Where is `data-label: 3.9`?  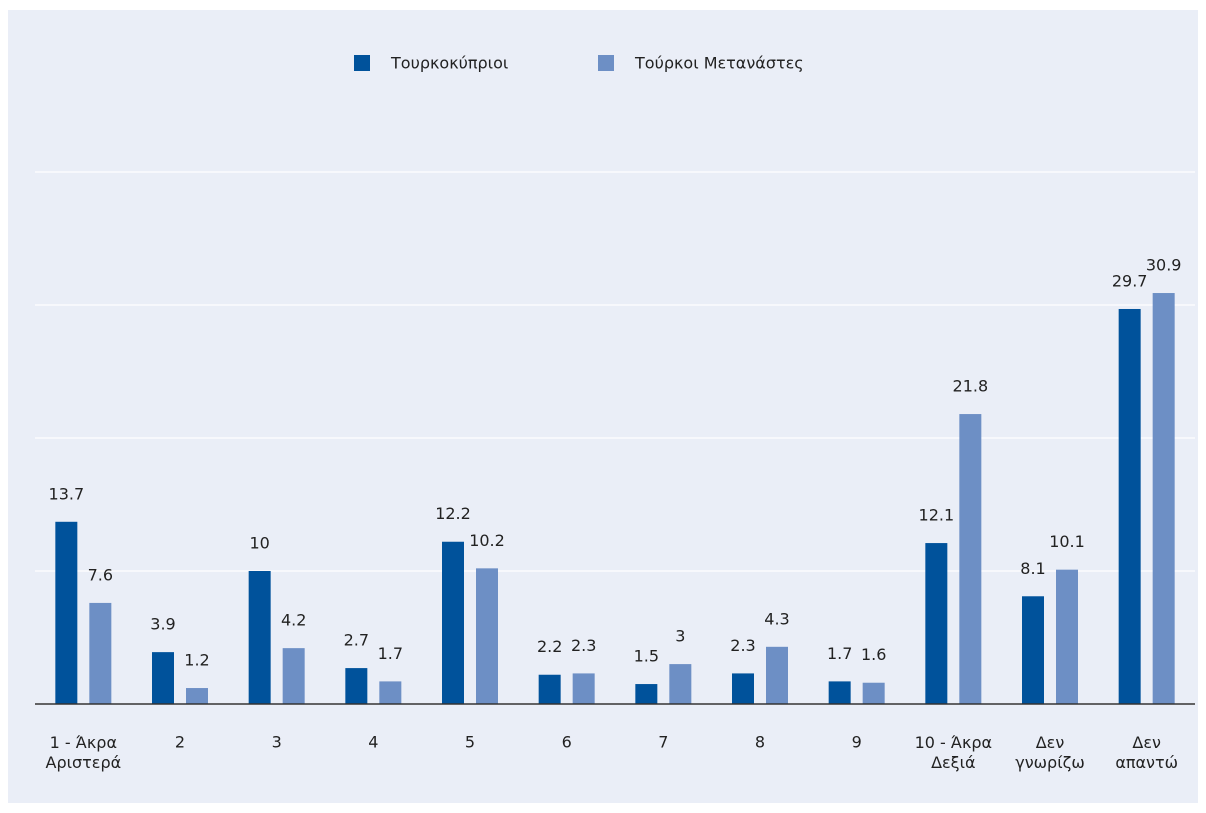
data-label: 3.9 is located at coordinates (162, 624).